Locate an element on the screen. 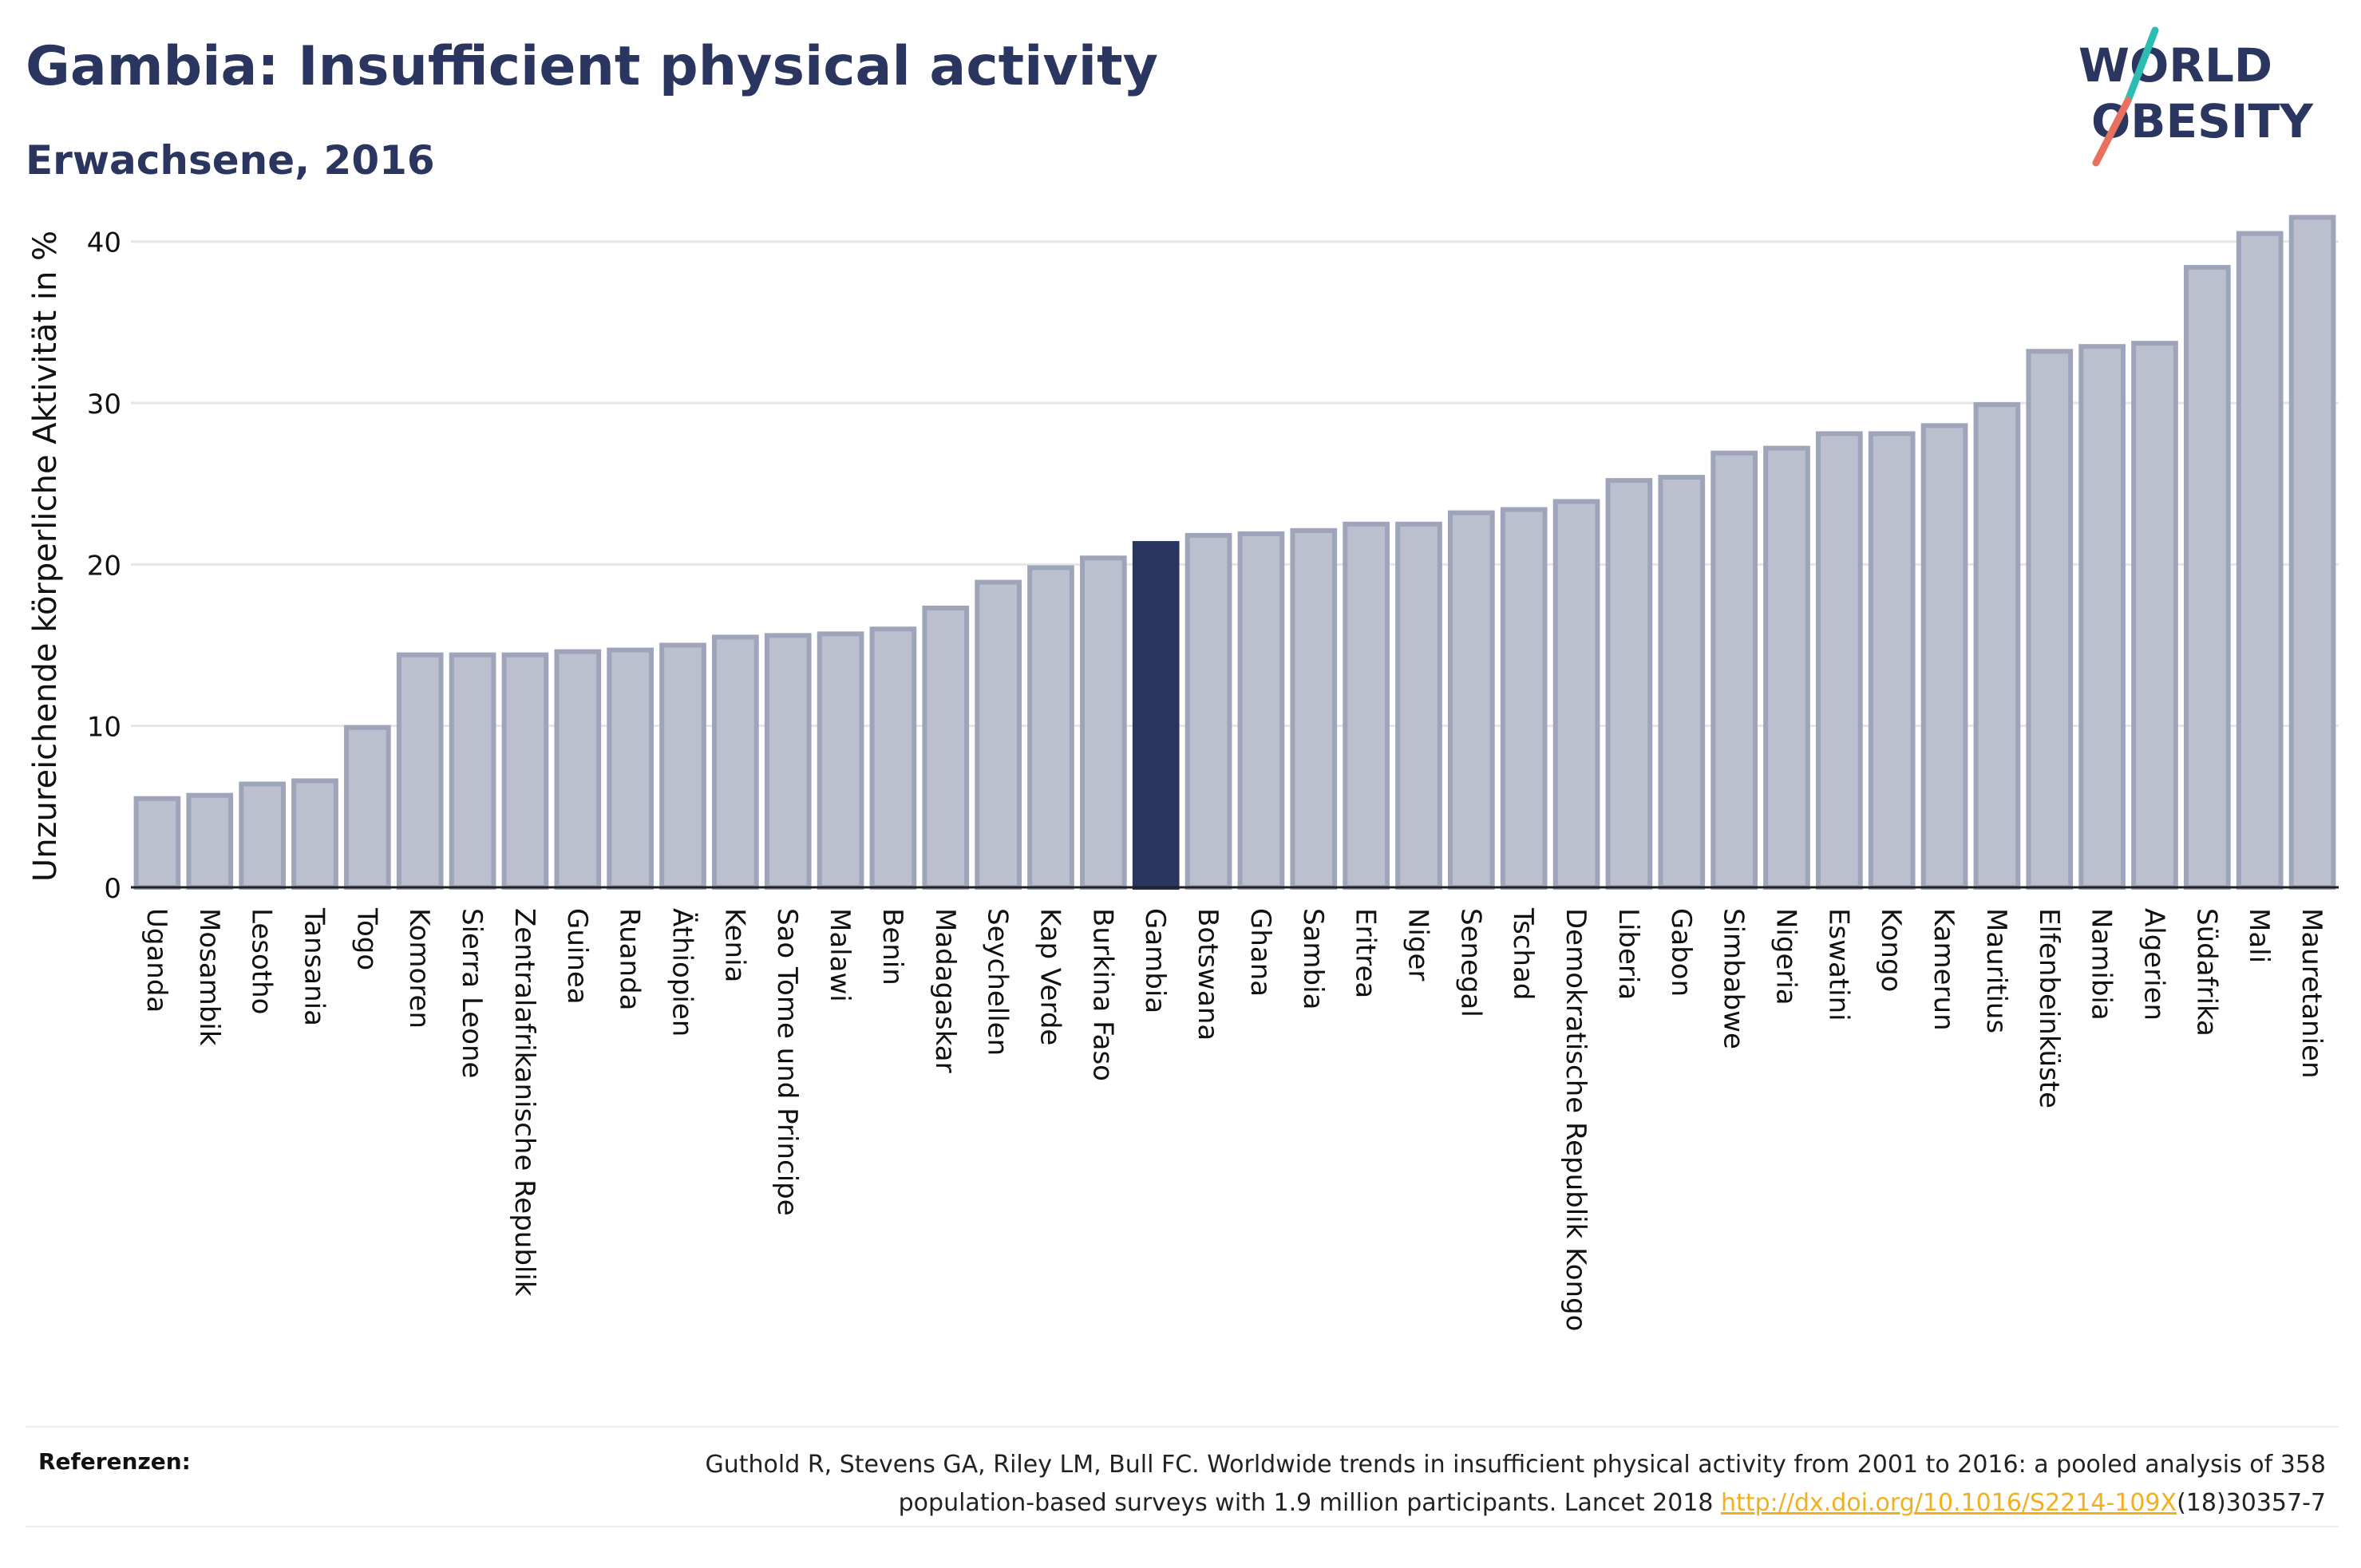 This screenshot has width=2361, height=1568. bar-uganda is located at coordinates (157, 843).